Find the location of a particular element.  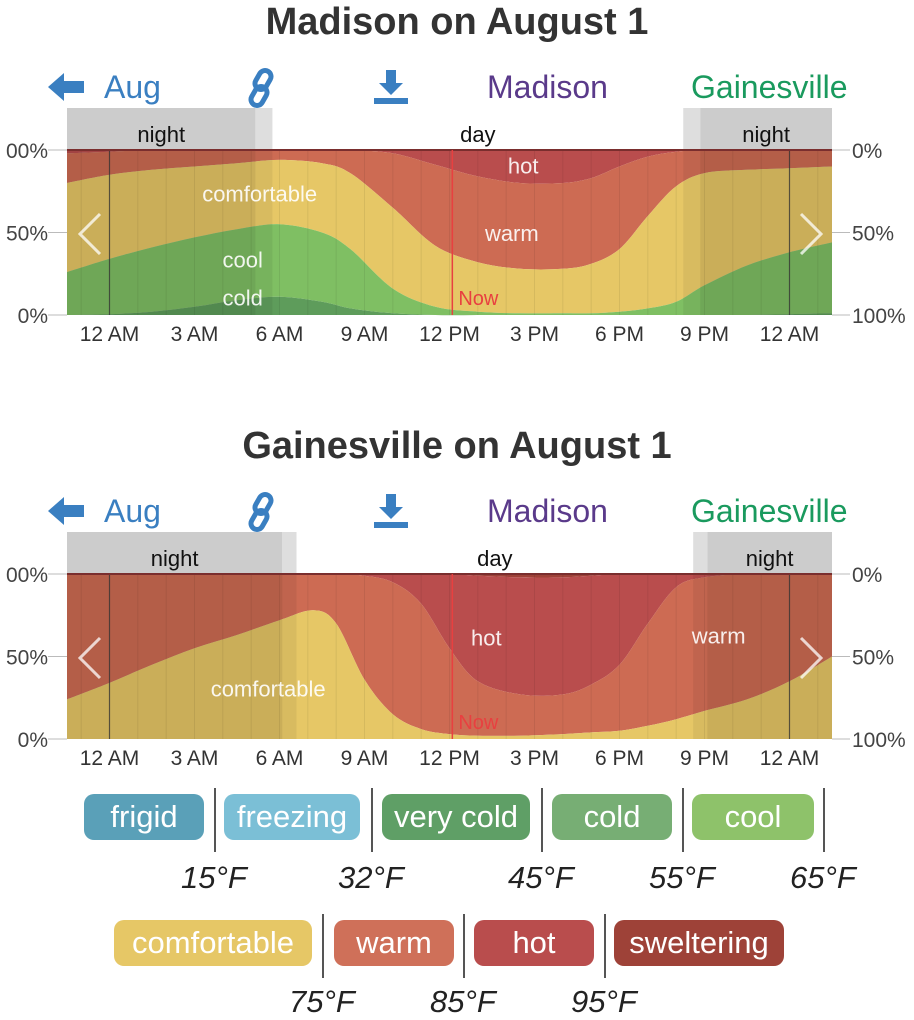

area-cool is located at coordinates (449, 270).